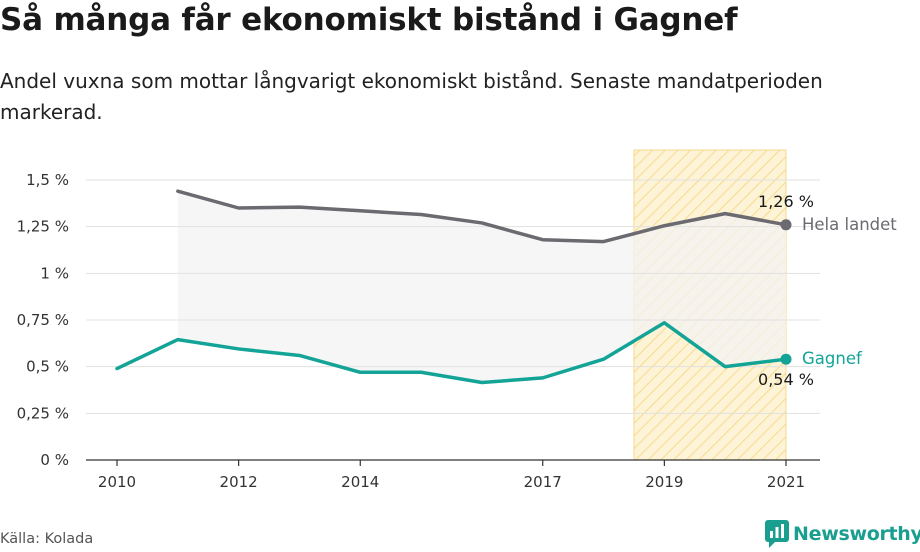  What do you see at coordinates (369, 20) in the screenshot?
I see `chart-title: Så många får ekonomiskt bistånd i Gagnef` at bounding box center [369, 20].